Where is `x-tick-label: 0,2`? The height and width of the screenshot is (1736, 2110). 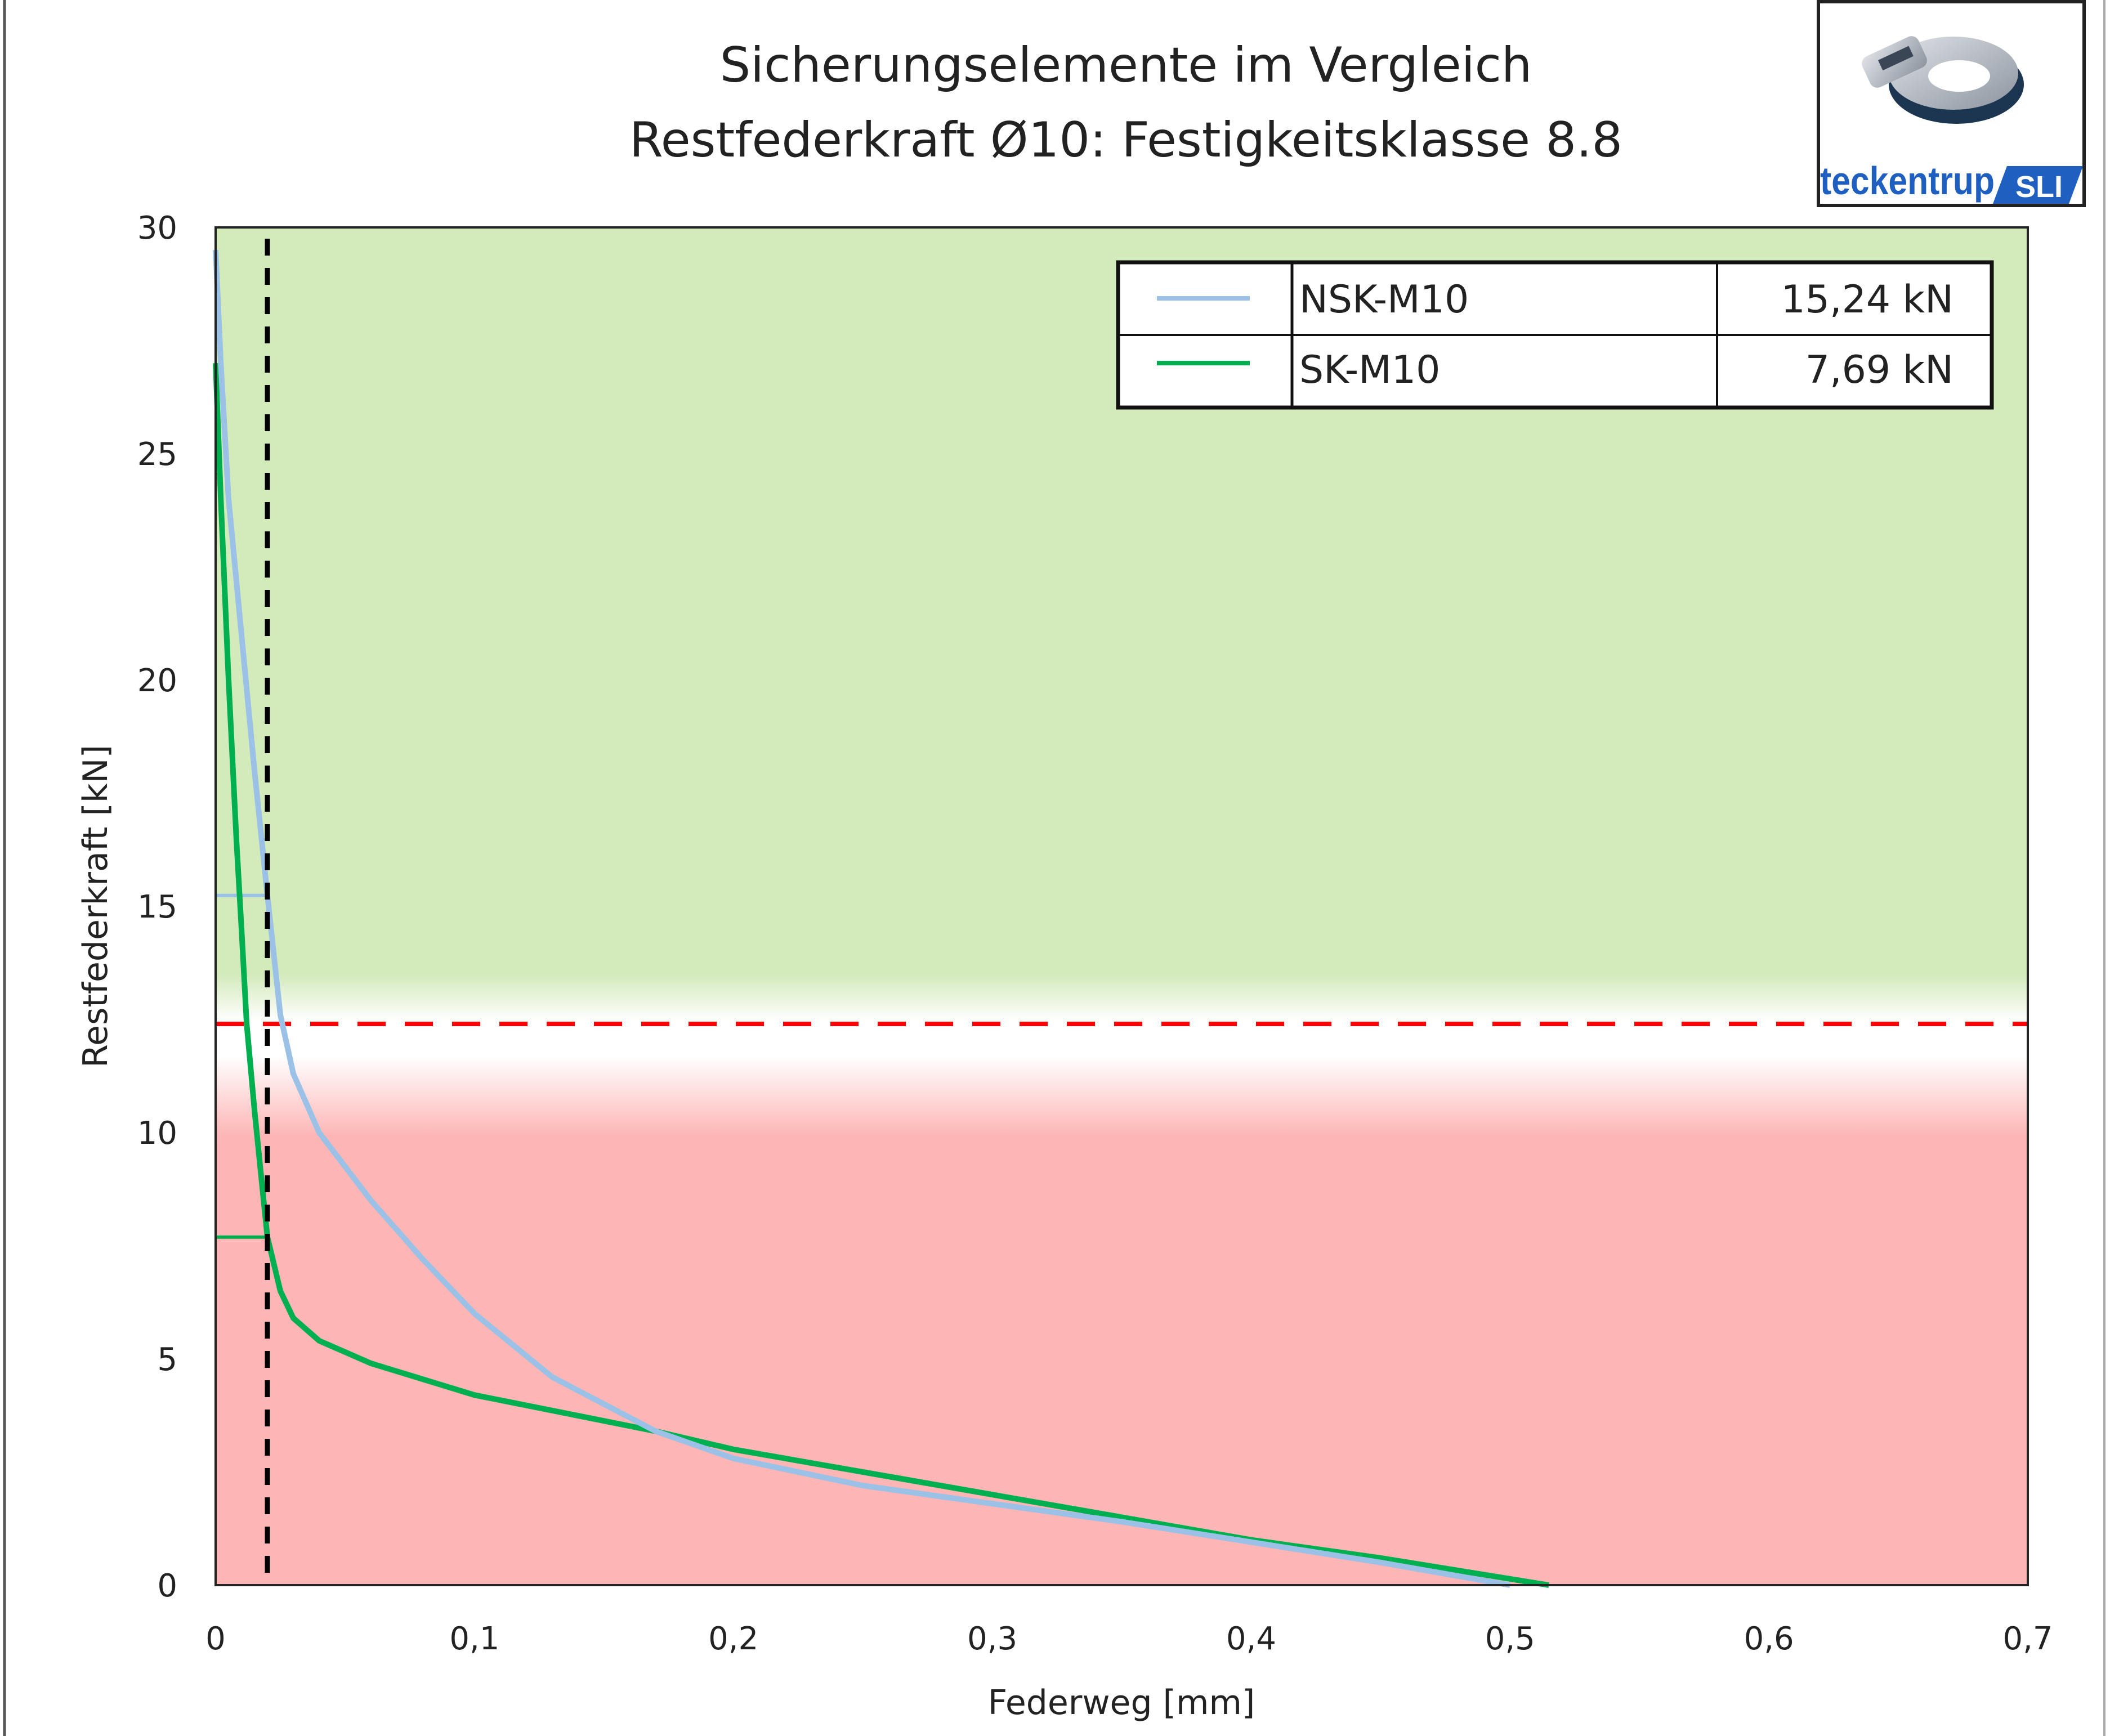
x-tick-label: 0,2 is located at coordinates (733, 1639).